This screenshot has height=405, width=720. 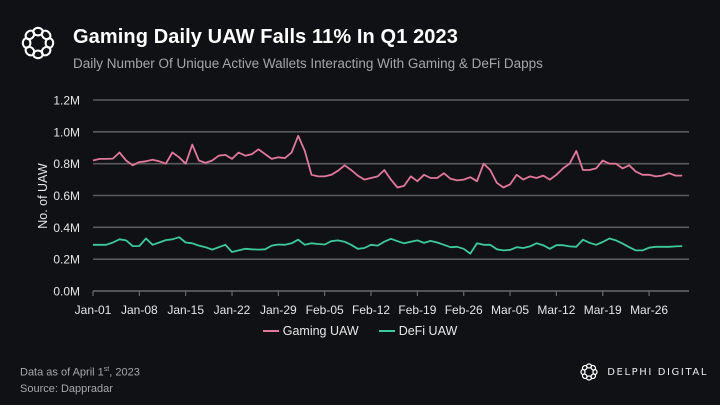 I want to click on x-tick-label: Feb-26, so click(x=464, y=310).